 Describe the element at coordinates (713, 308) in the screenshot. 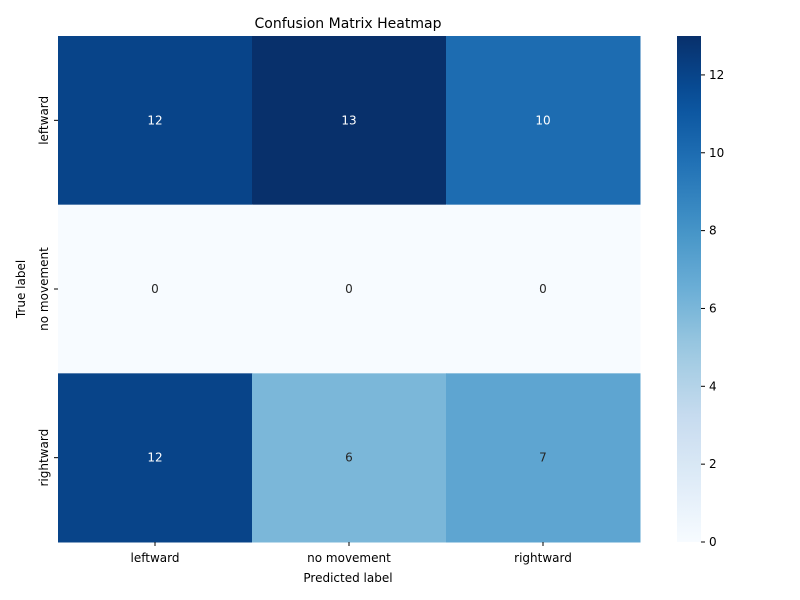

I see `colorbar-tick-label: 6` at that location.